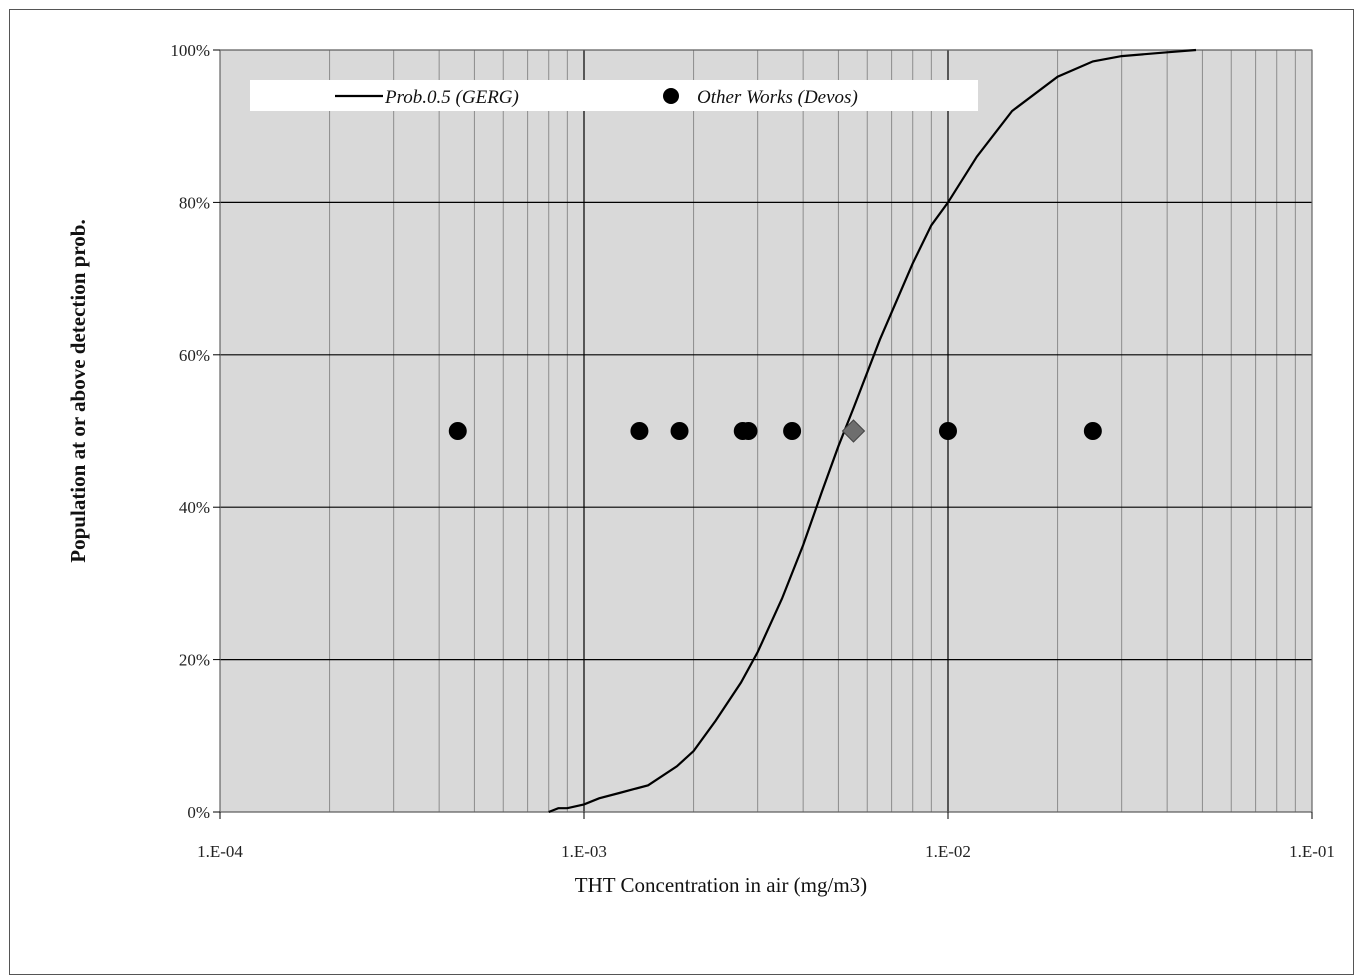  What do you see at coordinates (194, 355) in the screenshot?
I see `y-tick-label: 60%` at bounding box center [194, 355].